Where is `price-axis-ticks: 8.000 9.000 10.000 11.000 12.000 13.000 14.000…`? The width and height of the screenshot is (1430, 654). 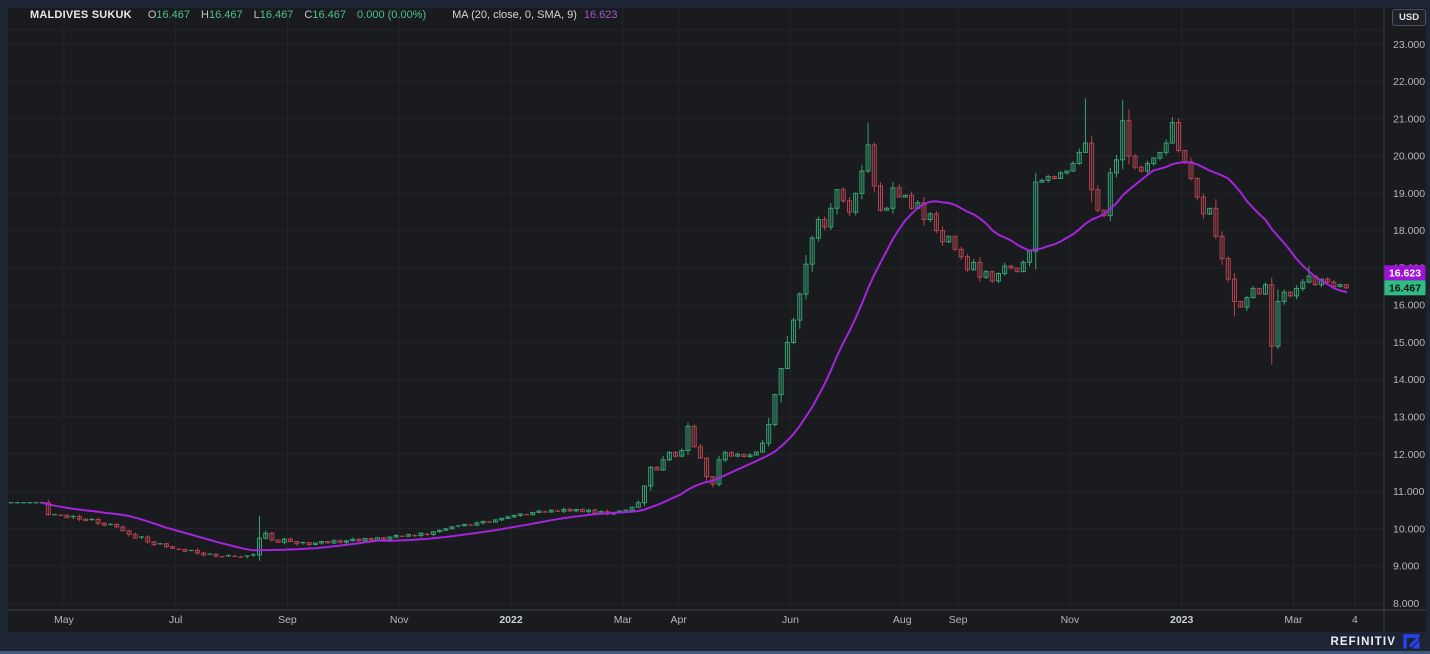 price-axis-ticks: 8.000 9.000 10.000 11.000 12.000 13.000 14.000… is located at coordinates (1409, 324).